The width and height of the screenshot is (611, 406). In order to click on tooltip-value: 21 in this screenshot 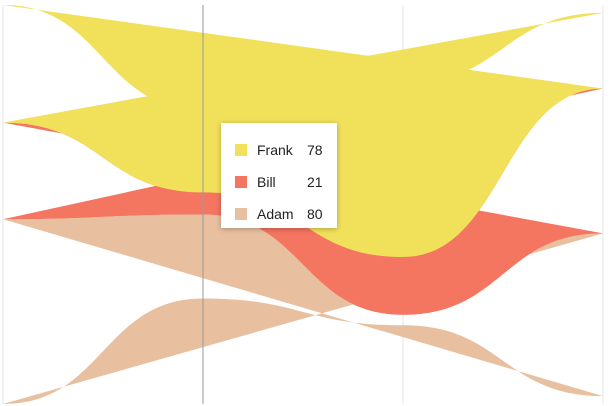, I will do `click(315, 182)`.